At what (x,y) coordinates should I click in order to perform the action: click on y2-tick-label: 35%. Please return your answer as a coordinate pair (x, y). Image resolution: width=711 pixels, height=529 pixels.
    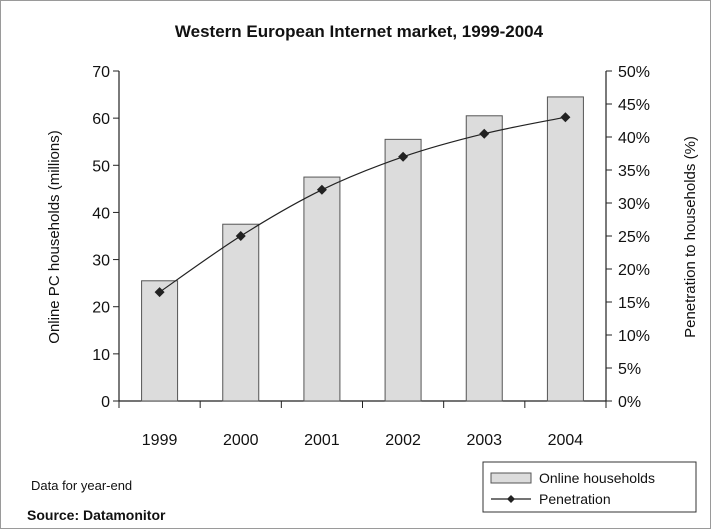
    Looking at the image, I should click on (634, 171).